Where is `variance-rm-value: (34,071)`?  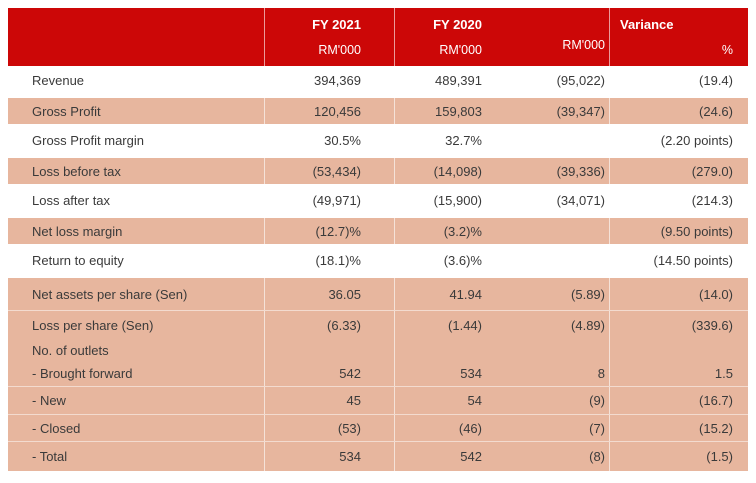
variance-rm-value: (34,071) is located at coordinates (562, 200).